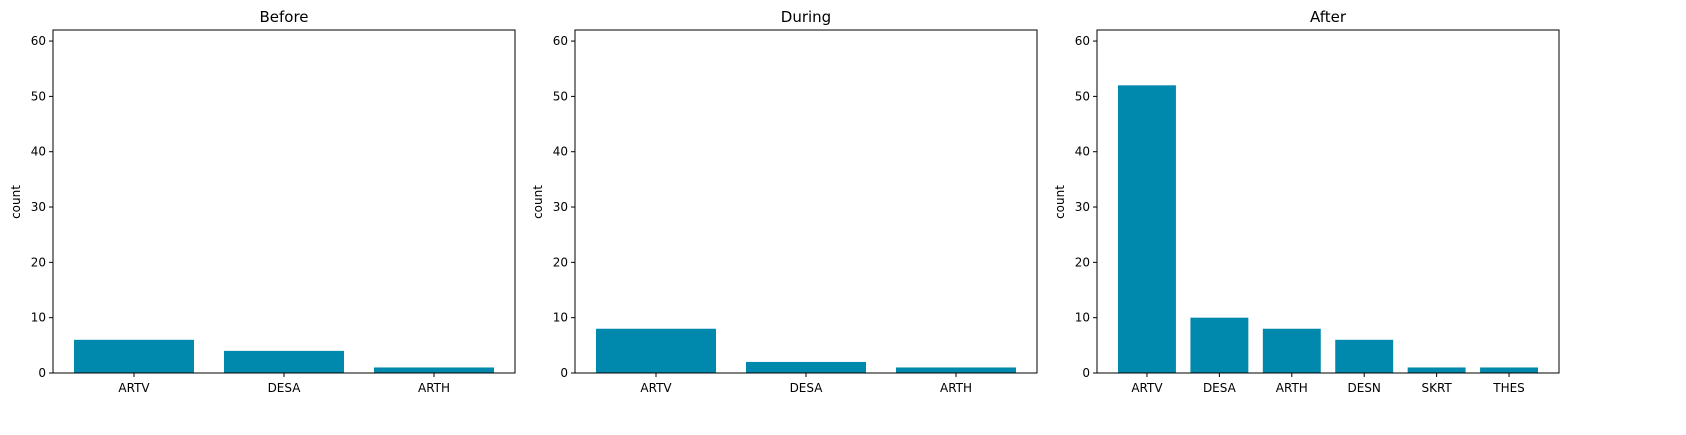  I want to click on subplot-title: During, so click(806, 17).